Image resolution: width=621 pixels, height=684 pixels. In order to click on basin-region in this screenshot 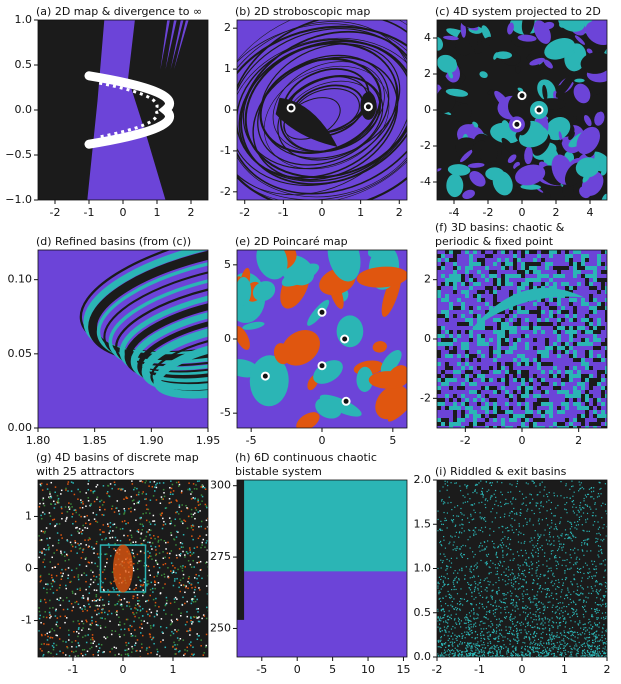, I will do `click(476, 165)`.